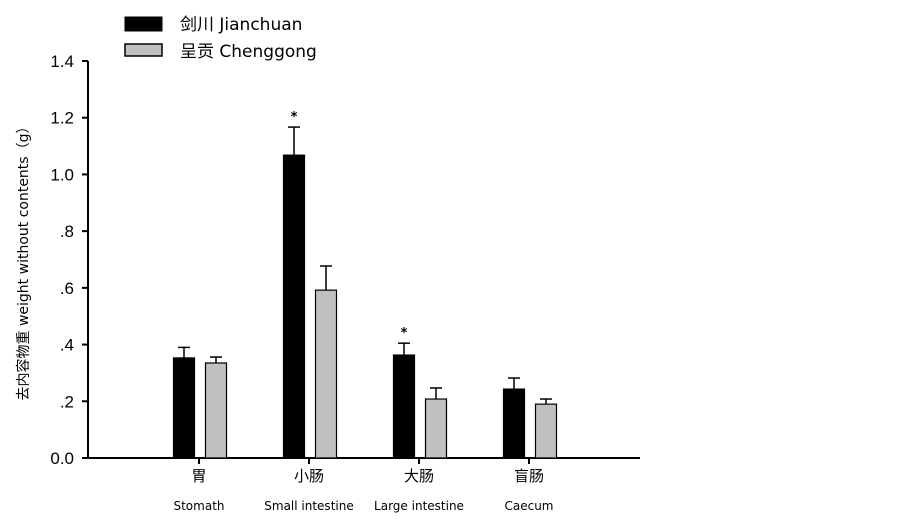  Describe the element at coordinates (529, 476) in the screenshot. I see `x-tick-label-cn: 盲肠` at that location.